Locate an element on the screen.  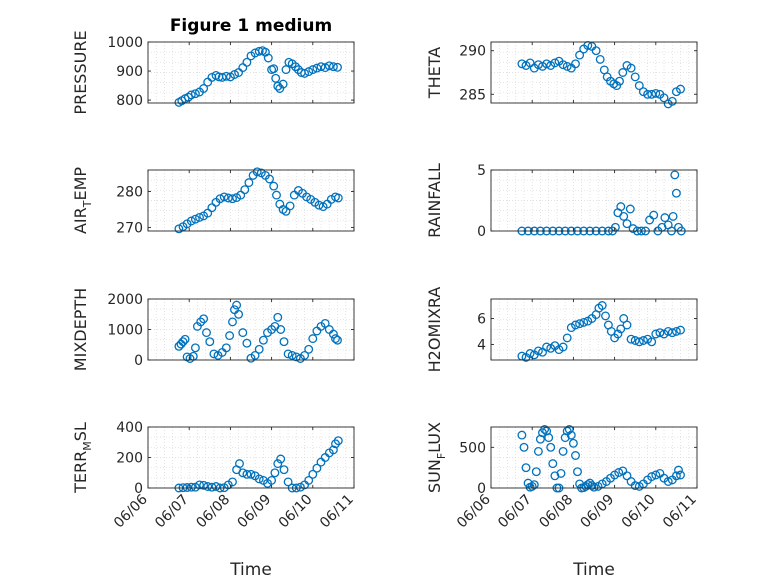
x-axis-label-right: Time is located at coordinates (593, 570).